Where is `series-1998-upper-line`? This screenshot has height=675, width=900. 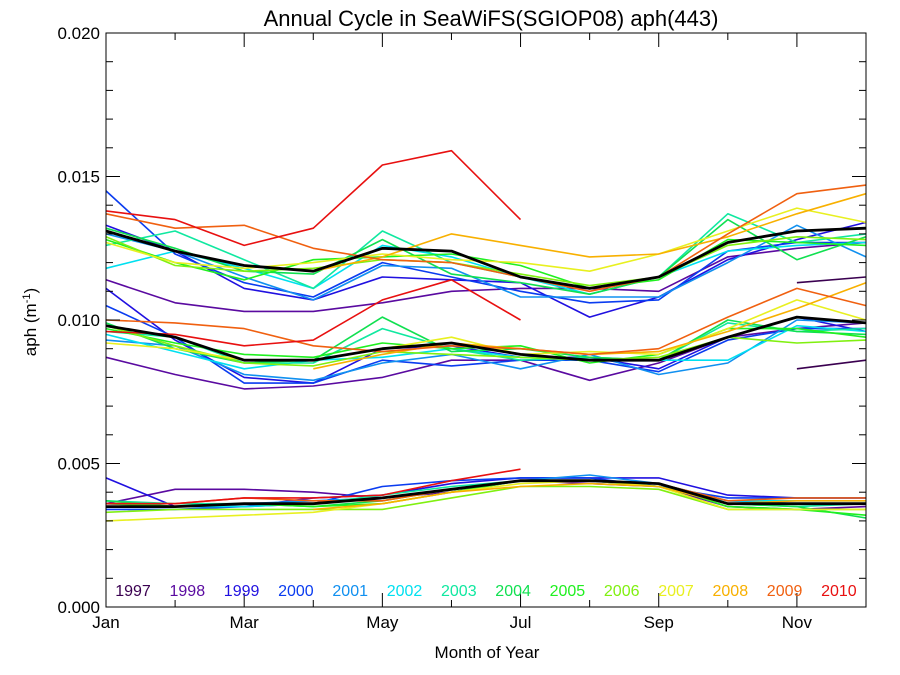 series-1998-upper-line is located at coordinates (486, 277).